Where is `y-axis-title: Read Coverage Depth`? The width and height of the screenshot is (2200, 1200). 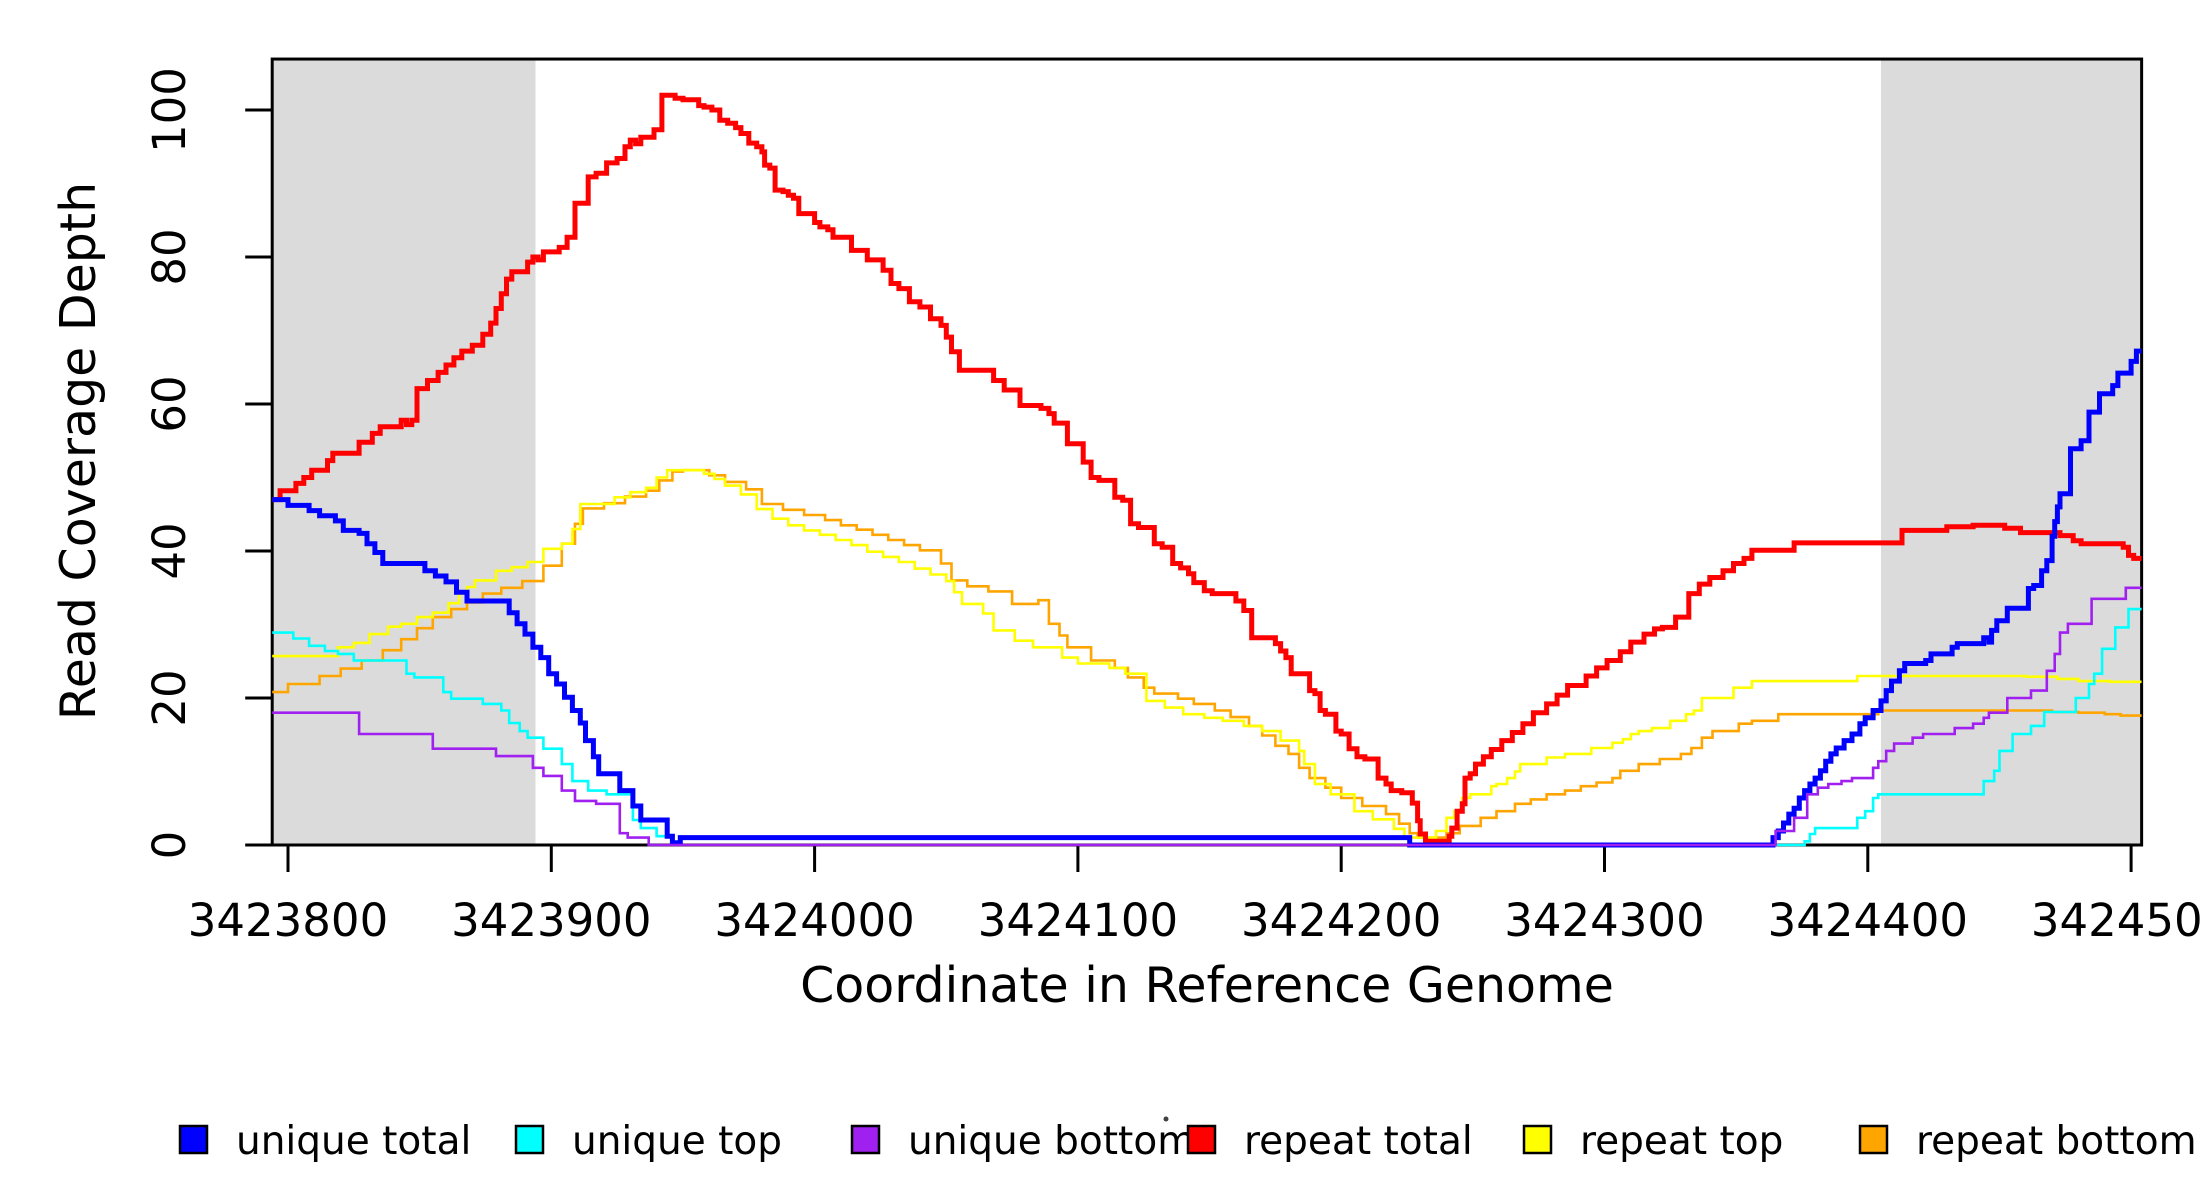 y-axis-title: Read Coverage Depth is located at coordinates (78, 451).